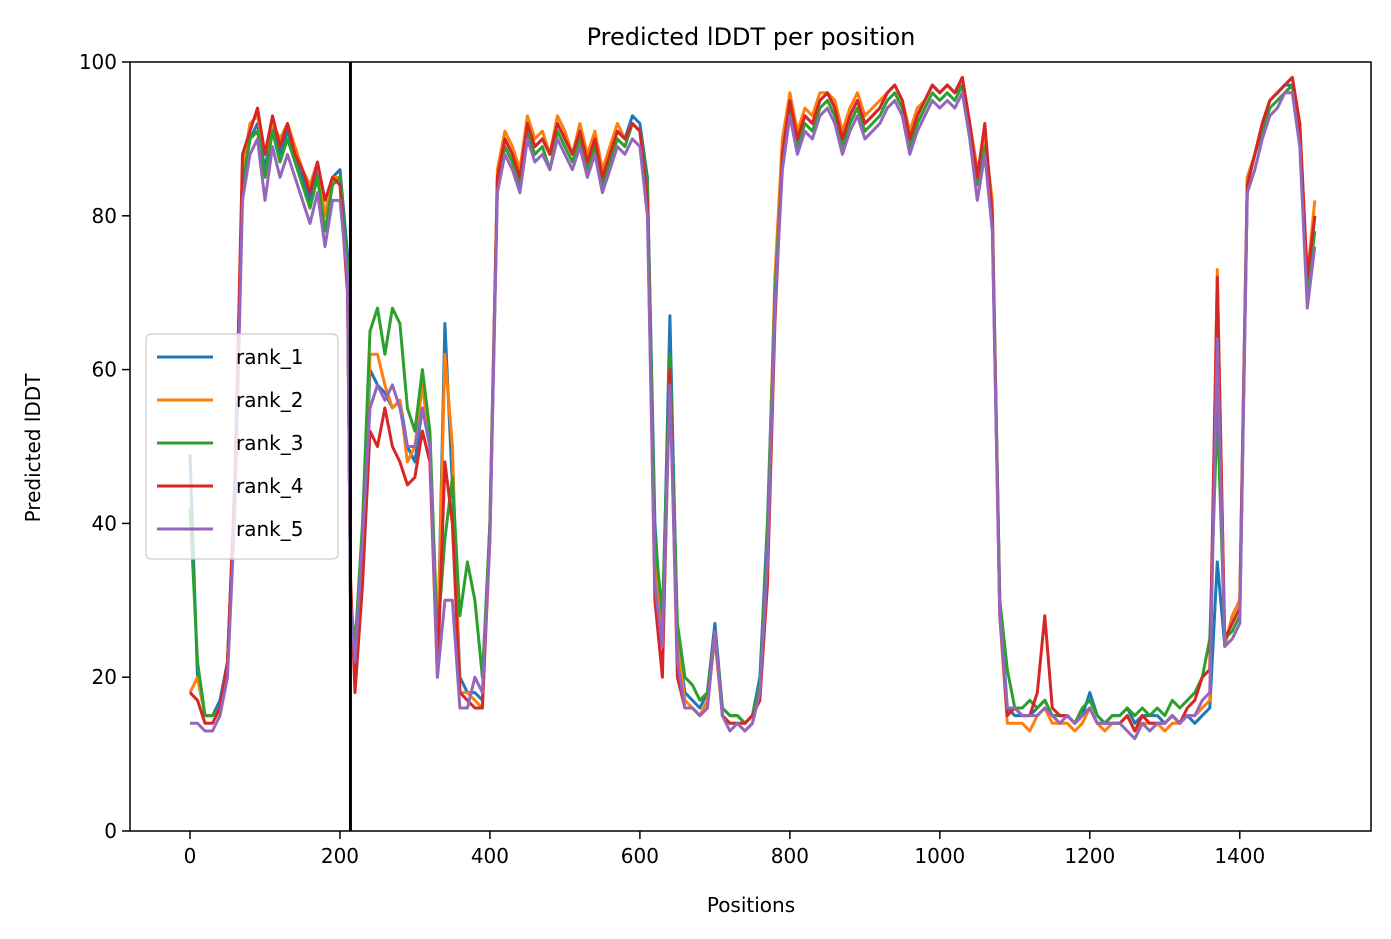  I want to click on y-axis-ticks: 0 20 40 60 80 100, so click(104, 446).